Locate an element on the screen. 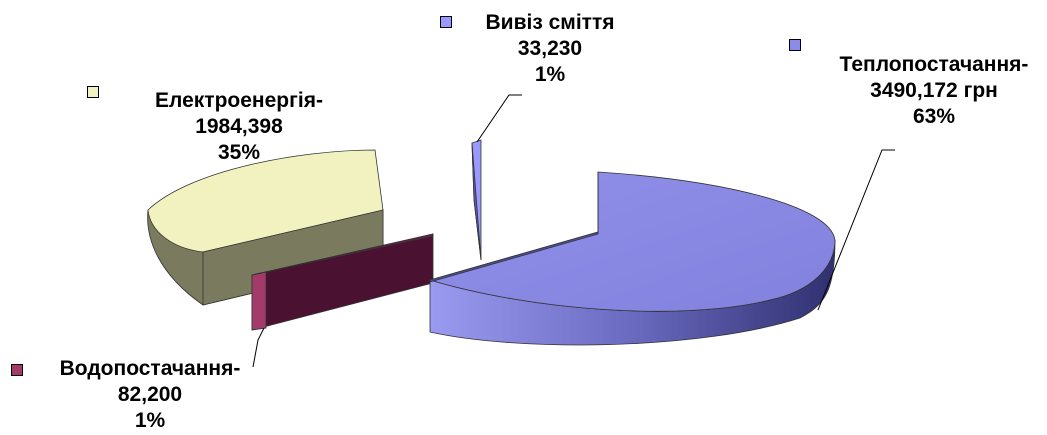 Image resolution: width=1047 pixels, height=435 pixels. label-electricity-percent: 35% is located at coordinates (239, 152).